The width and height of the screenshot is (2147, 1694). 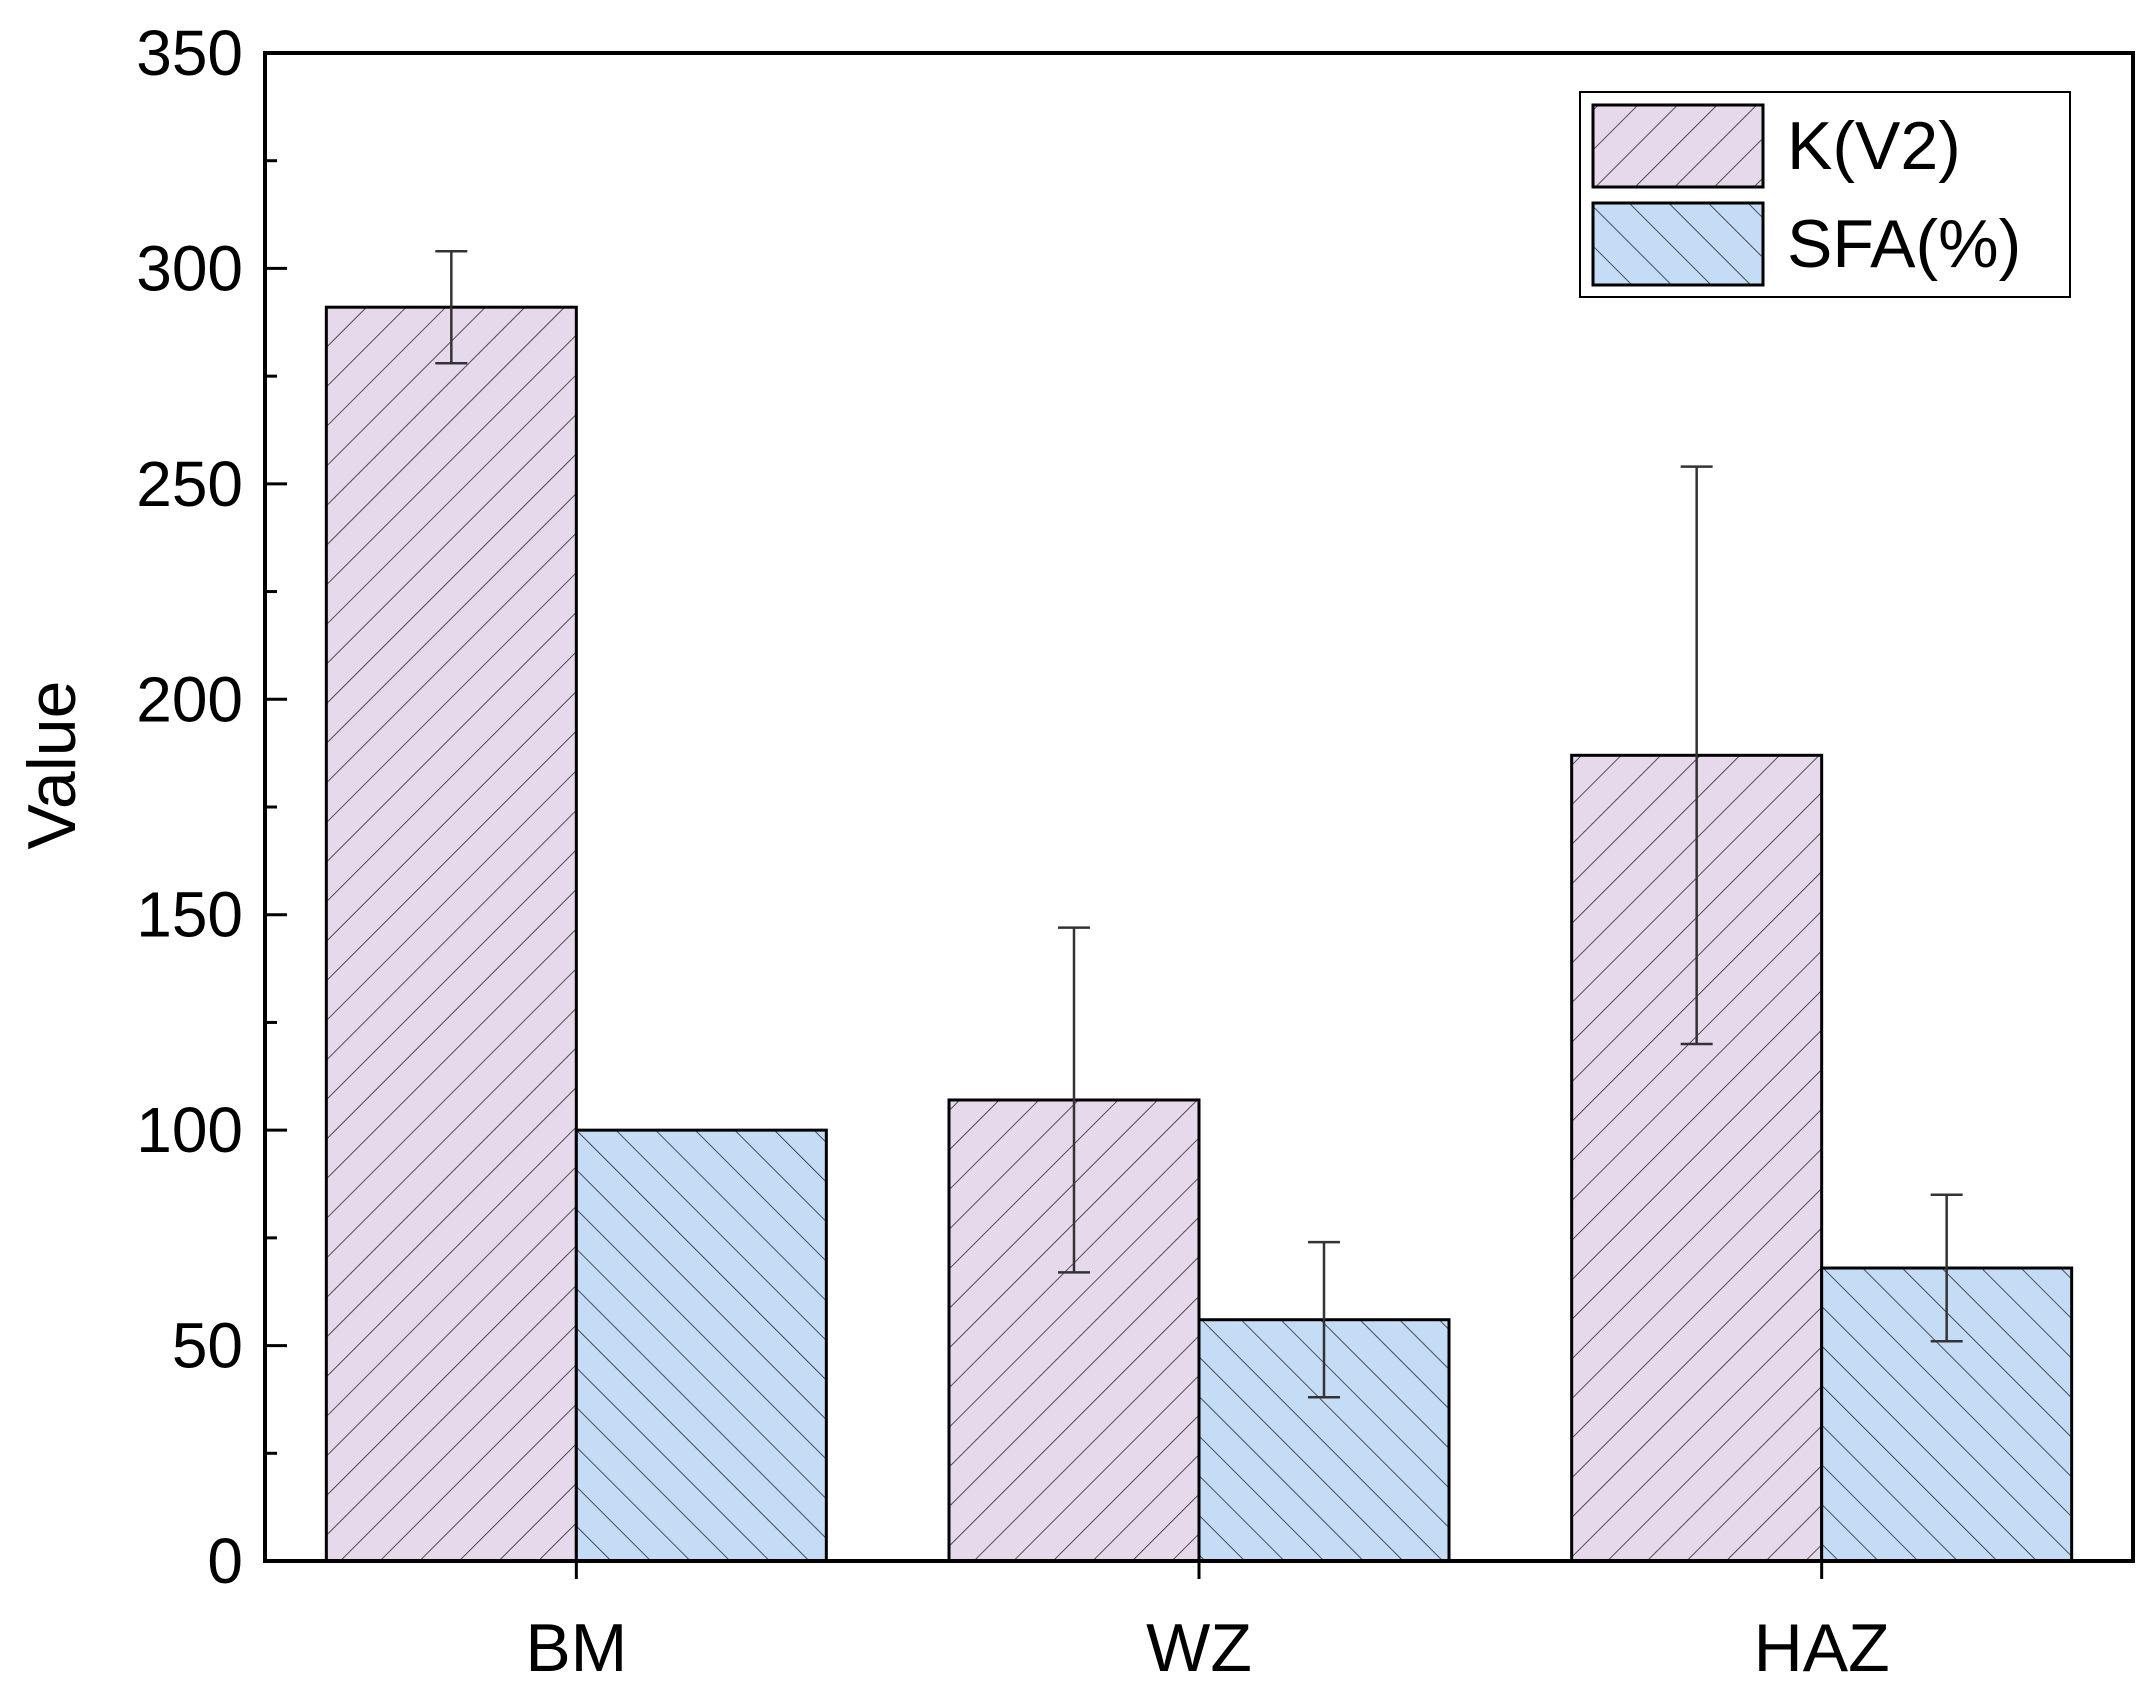 What do you see at coordinates (189, 53) in the screenshot?
I see `y-tick-label: 350` at bounding box center [189, 53].